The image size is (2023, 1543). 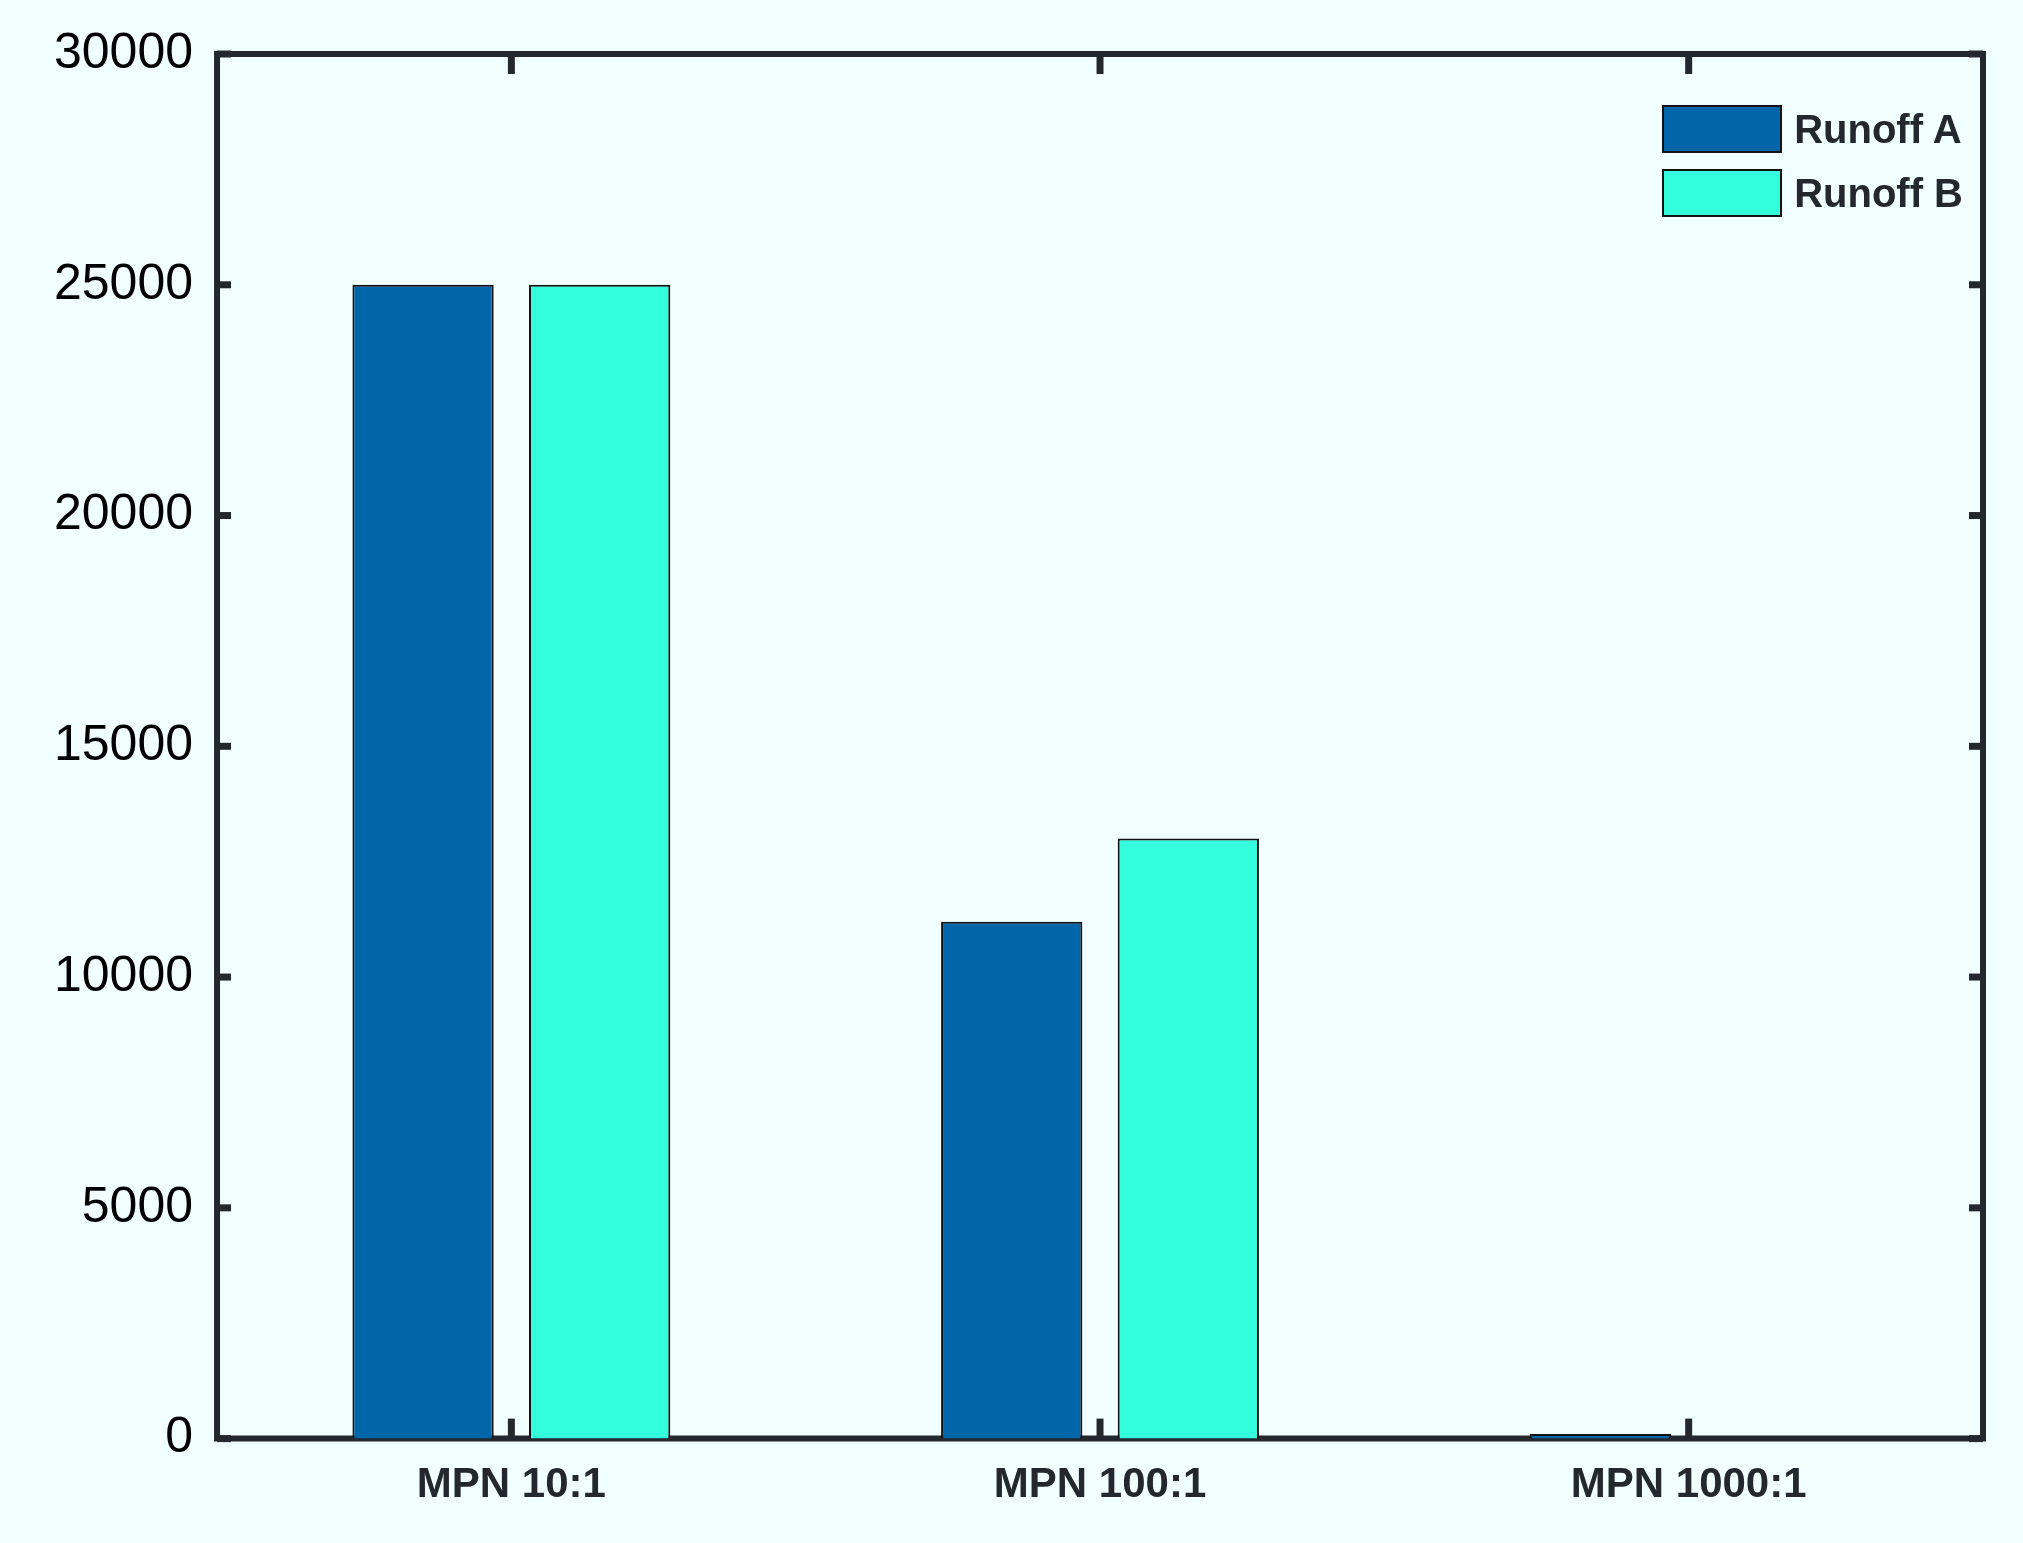 I want to click on y-tick-label: 10000, so click(x=123, y=973).